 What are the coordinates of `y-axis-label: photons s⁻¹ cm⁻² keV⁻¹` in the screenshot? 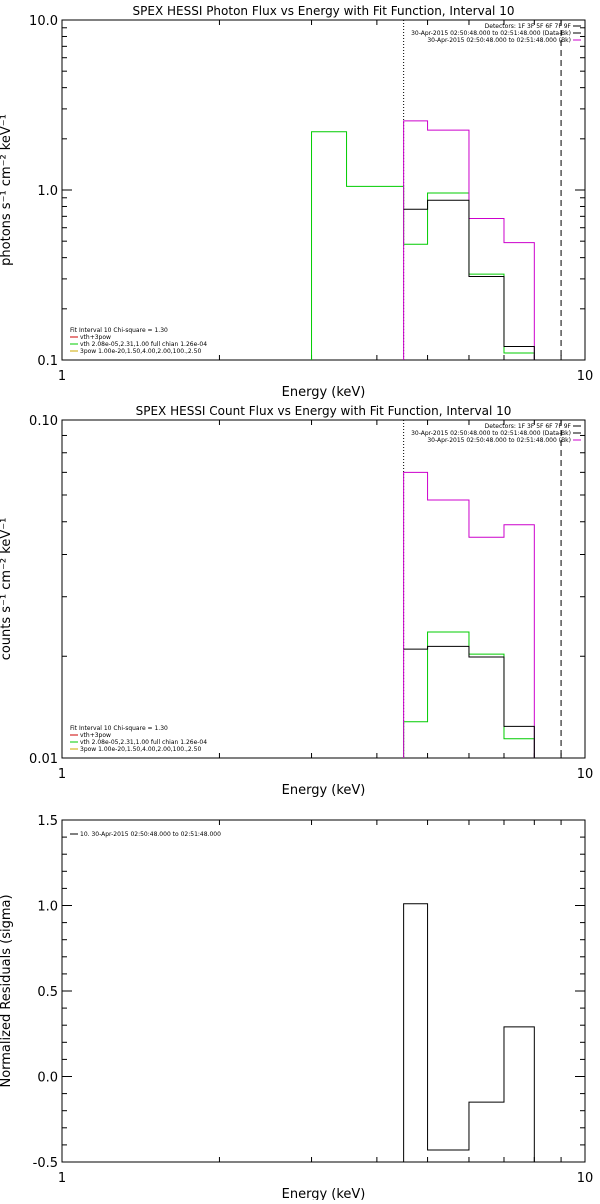 It's located at (7, 190).